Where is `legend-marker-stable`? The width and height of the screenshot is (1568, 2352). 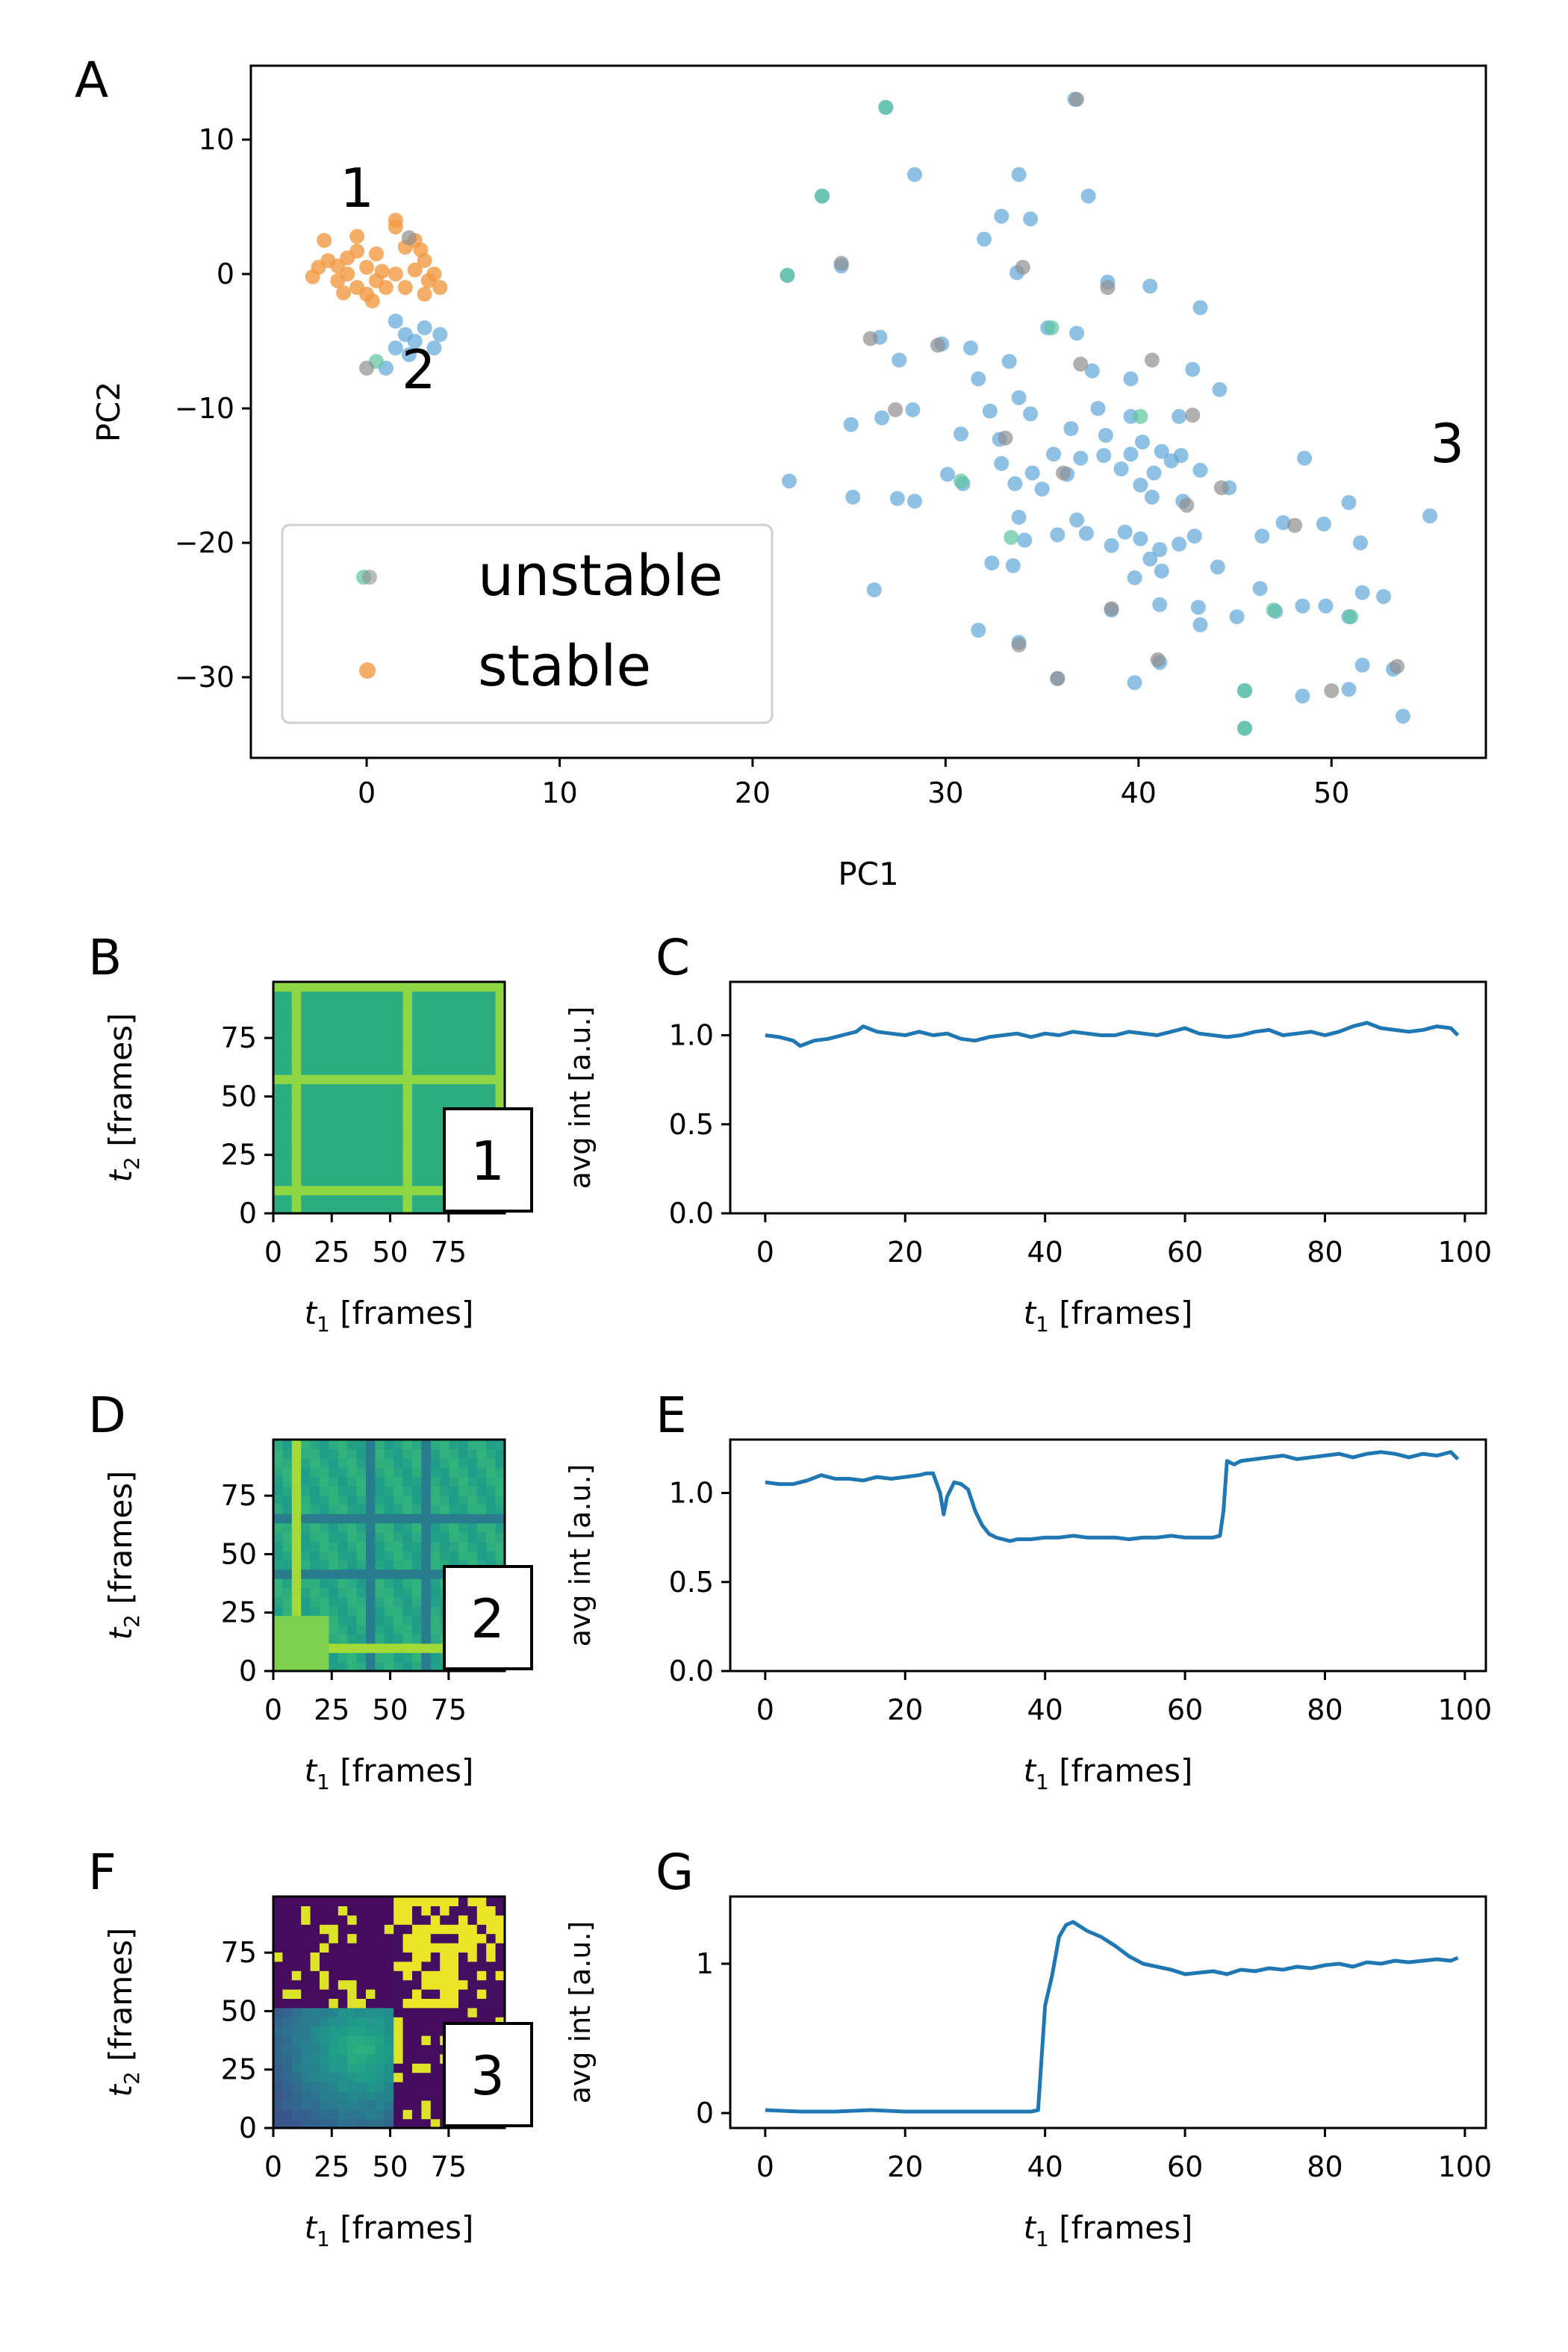 legend-marker-stable is located at coordinates (367, 670).